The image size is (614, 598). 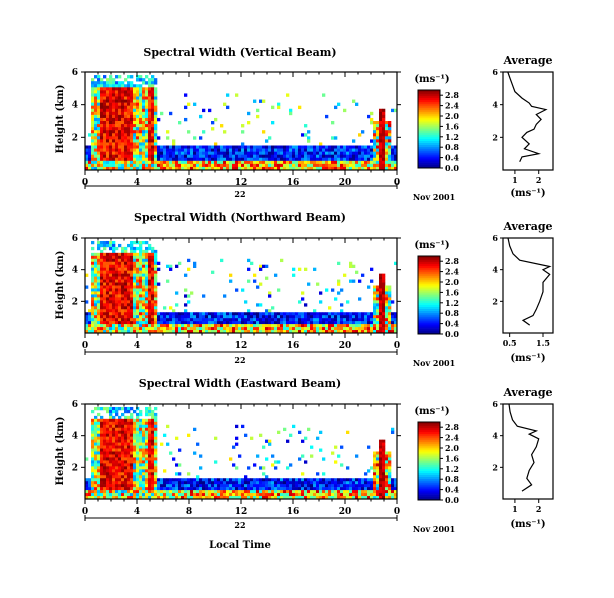 What do you see at coordinates (527, 392) in the screenshot?
I see `average-title: Average` at bounding box center [527, 392].